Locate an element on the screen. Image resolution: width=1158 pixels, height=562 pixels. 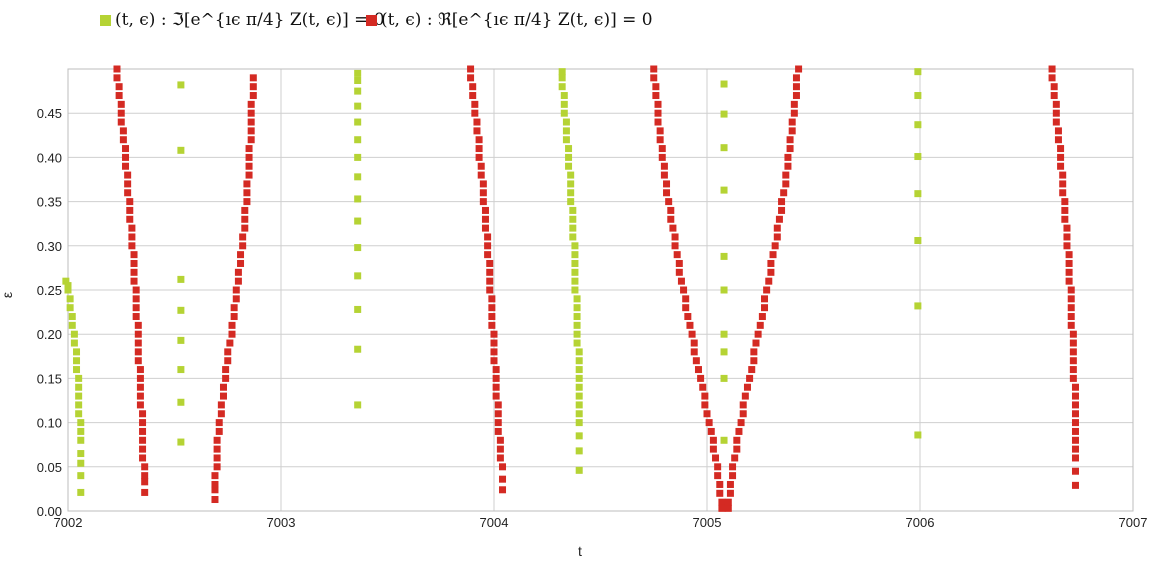
y-tick-label: 0.20 is located at coordinates (49, 334).